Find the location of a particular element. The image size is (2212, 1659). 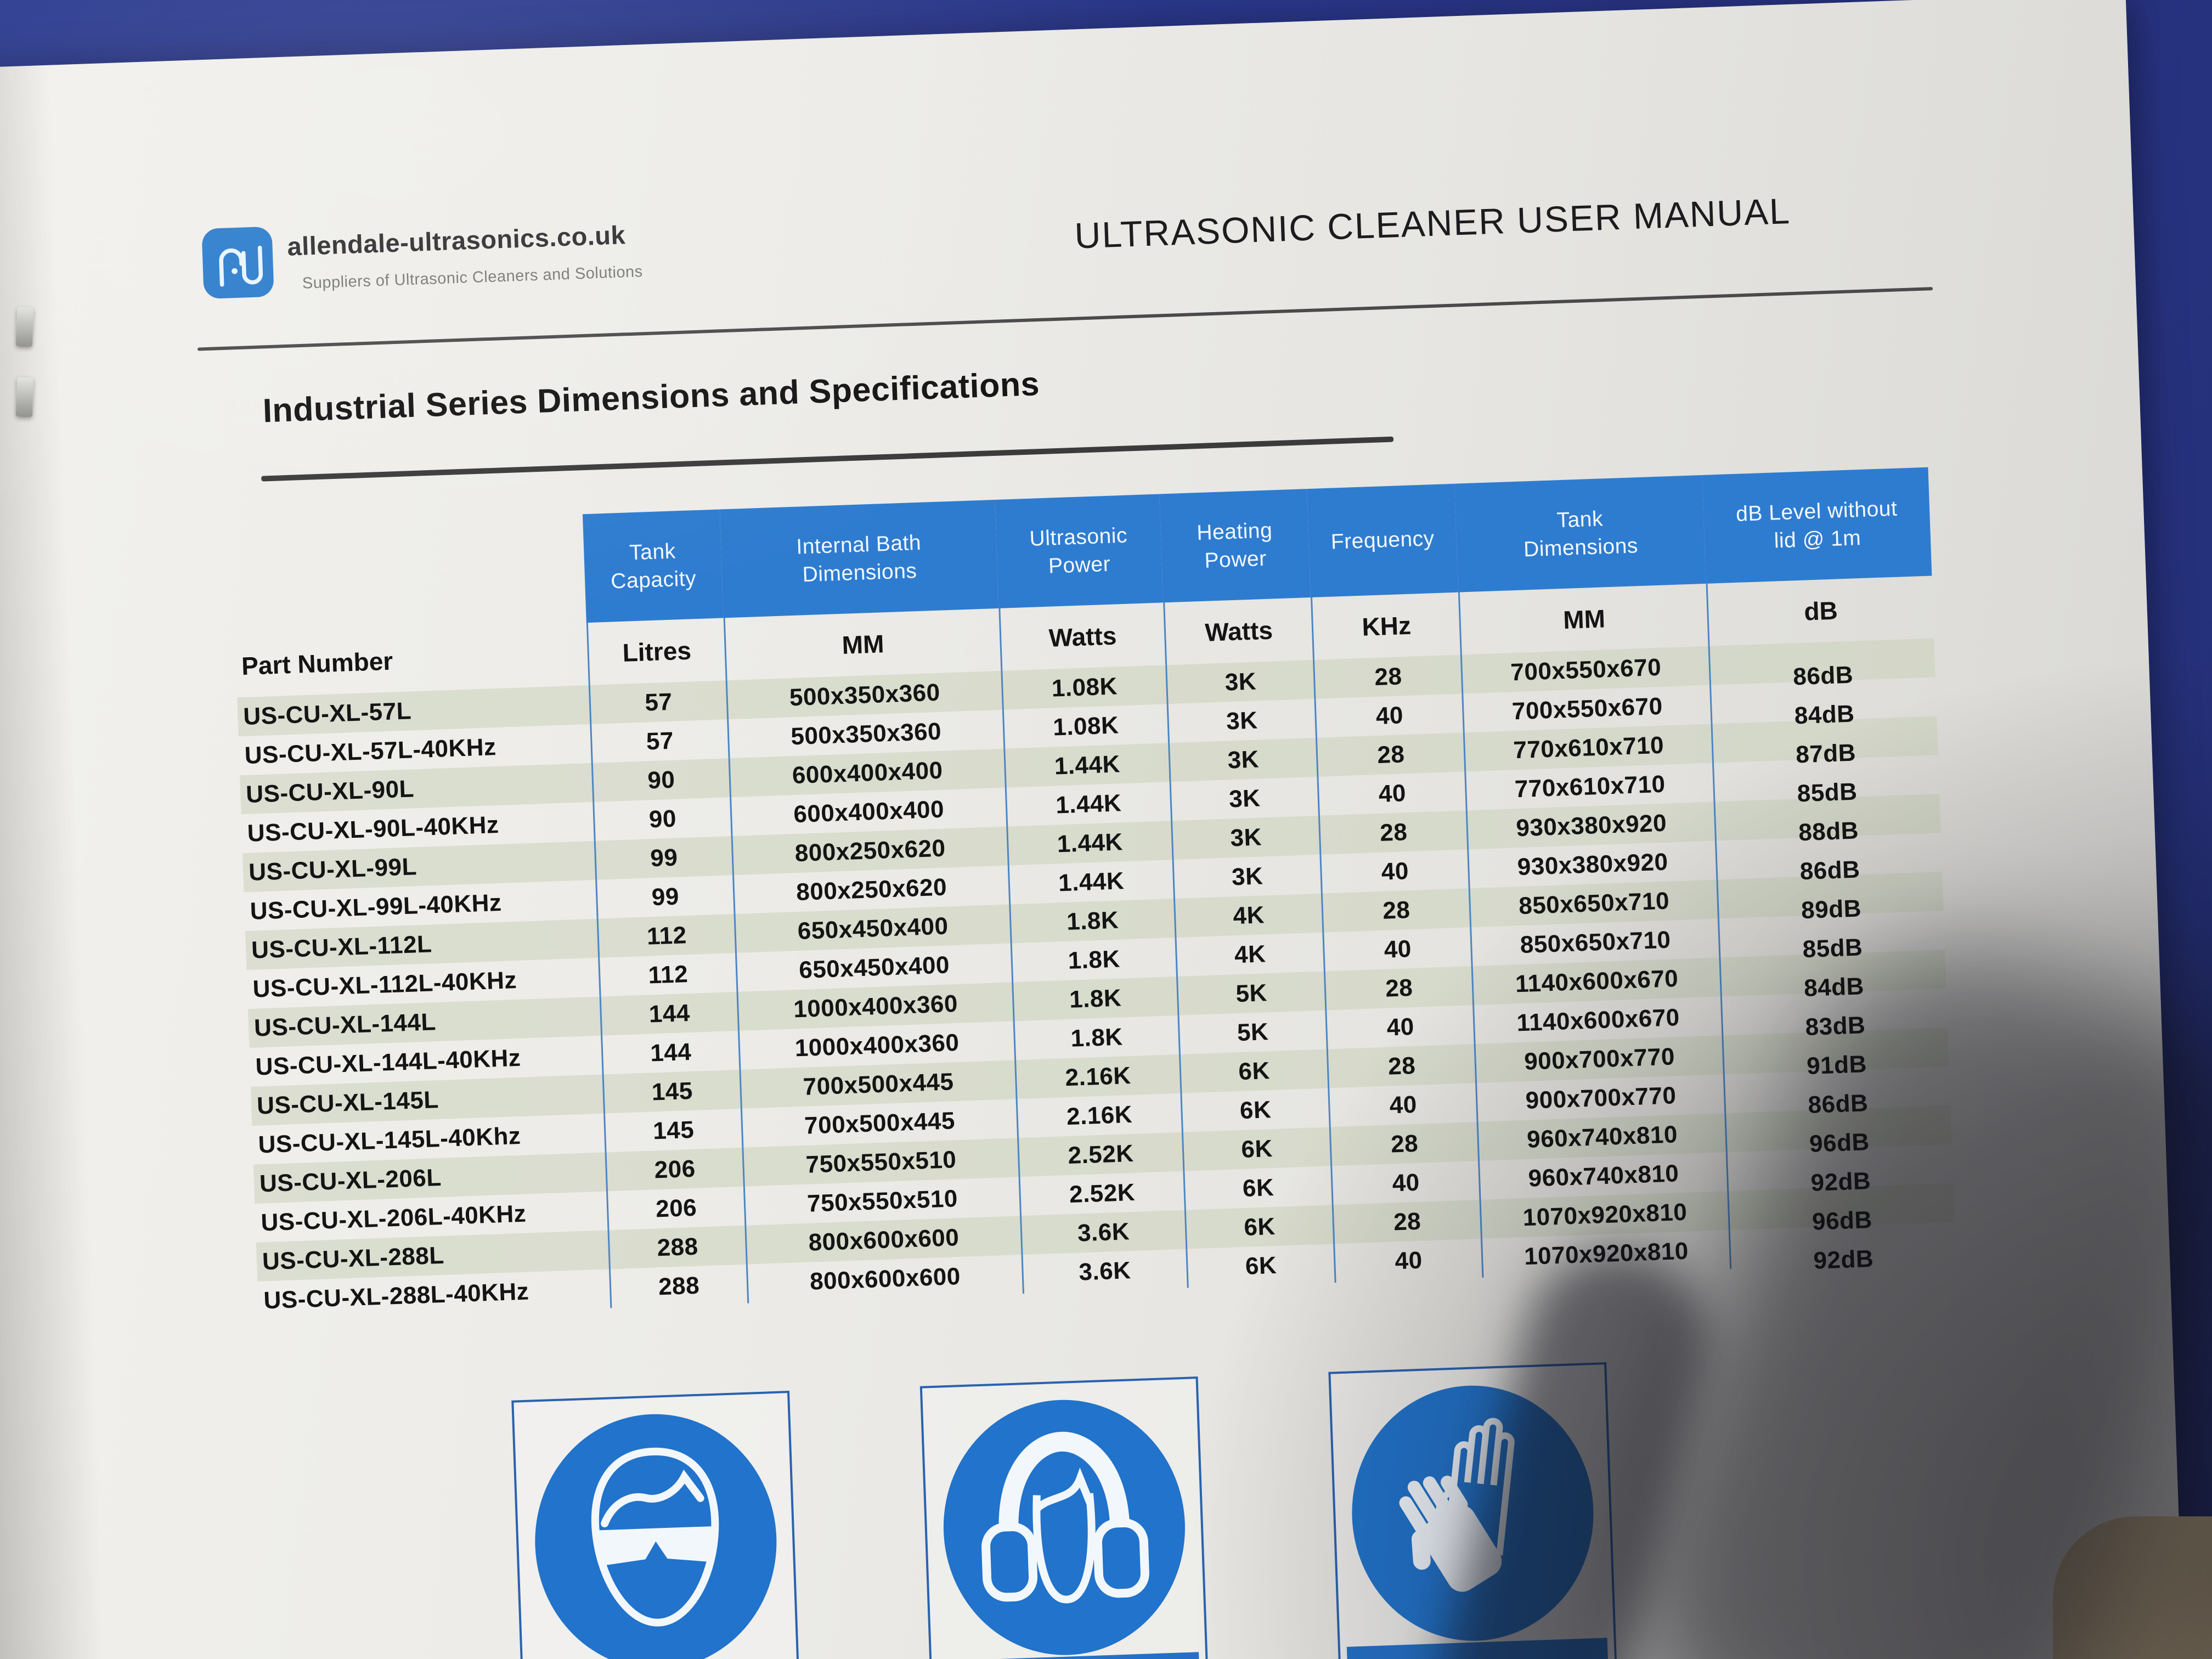

part-number-header: Part Number is located at coordinates (318, 663).